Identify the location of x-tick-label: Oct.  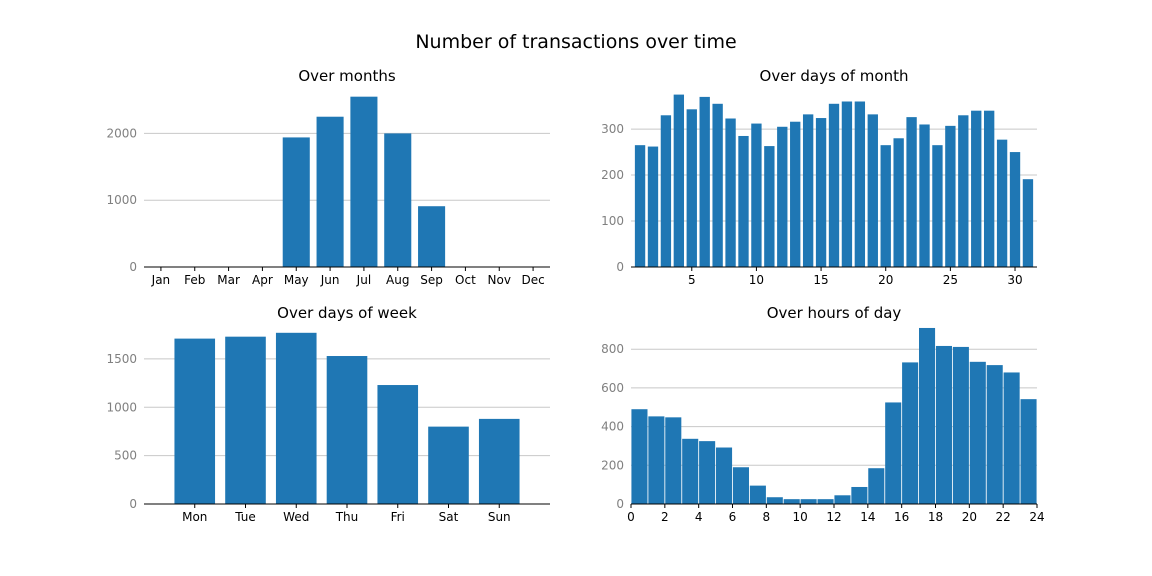
(465, 280).